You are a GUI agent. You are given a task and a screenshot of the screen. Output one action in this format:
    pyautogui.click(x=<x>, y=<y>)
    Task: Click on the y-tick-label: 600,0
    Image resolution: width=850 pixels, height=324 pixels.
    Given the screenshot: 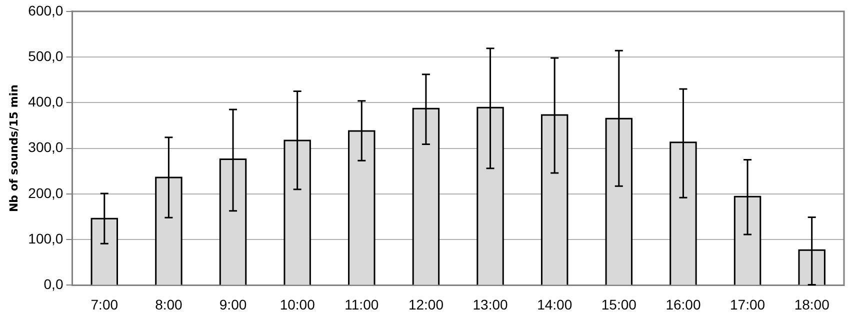 What is the action you would take?
    pyautogui.click(x=46, y=10)
    